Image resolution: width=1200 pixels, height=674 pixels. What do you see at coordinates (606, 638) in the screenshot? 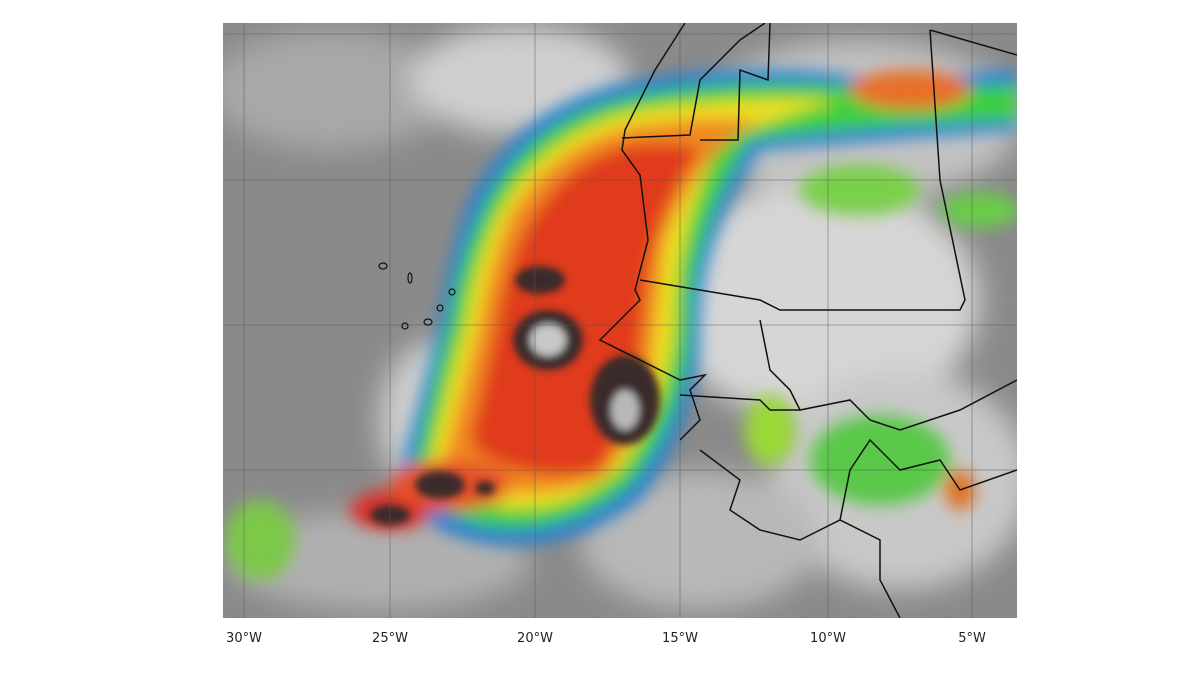
I see `longitude-labels: 30°W 25°W 20°W 15°W 10°W 5°W` at bounding box center [606, 638].